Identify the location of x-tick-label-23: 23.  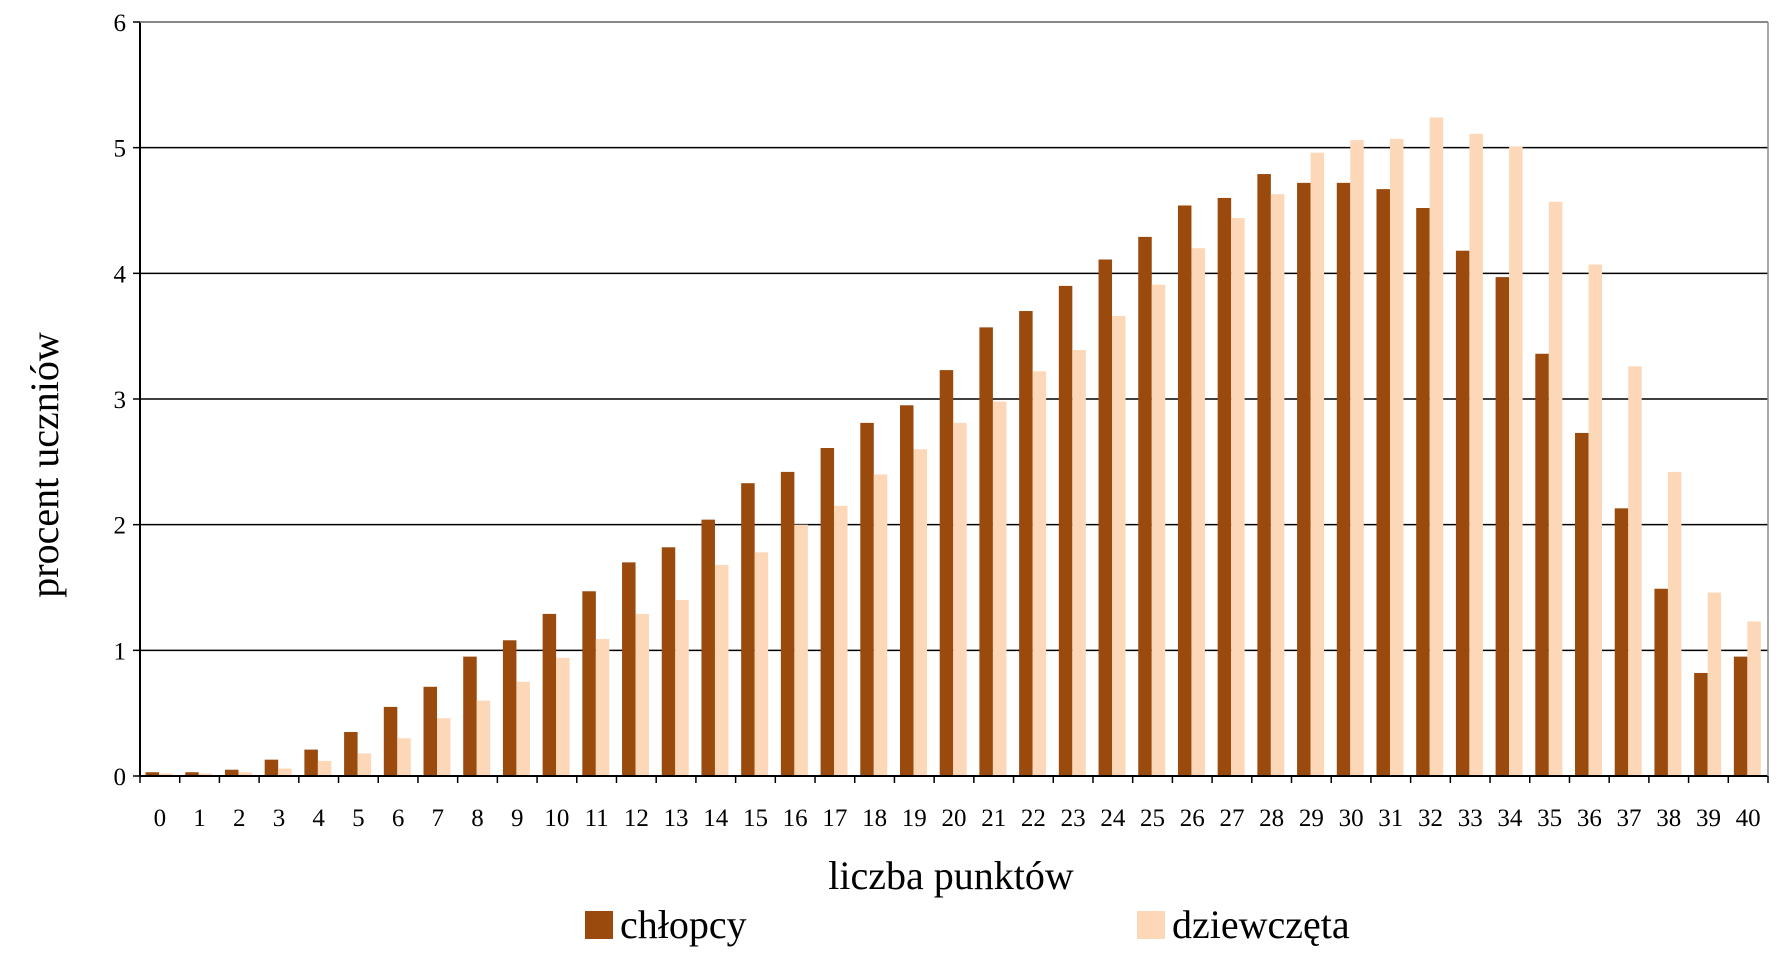
(1073, 818).